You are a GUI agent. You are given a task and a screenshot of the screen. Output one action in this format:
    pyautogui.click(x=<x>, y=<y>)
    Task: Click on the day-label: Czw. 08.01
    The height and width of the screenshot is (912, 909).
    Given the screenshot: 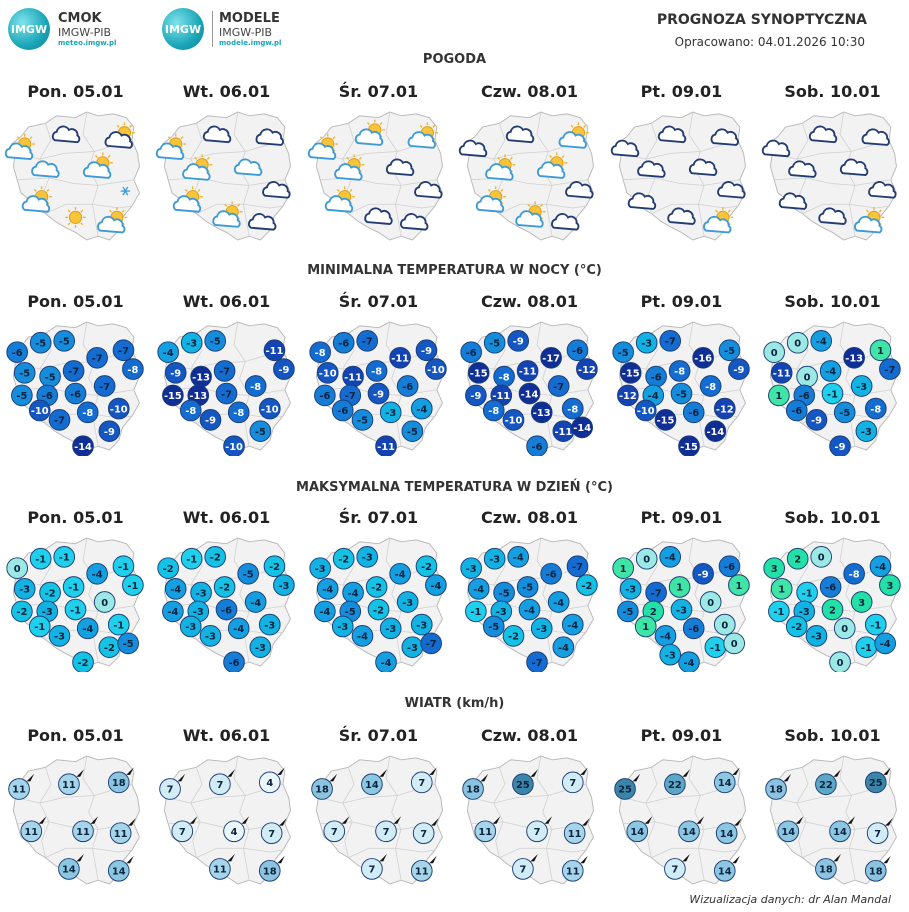 What is the action you would take?
    pyautogui.click(x=529, y=91)
    